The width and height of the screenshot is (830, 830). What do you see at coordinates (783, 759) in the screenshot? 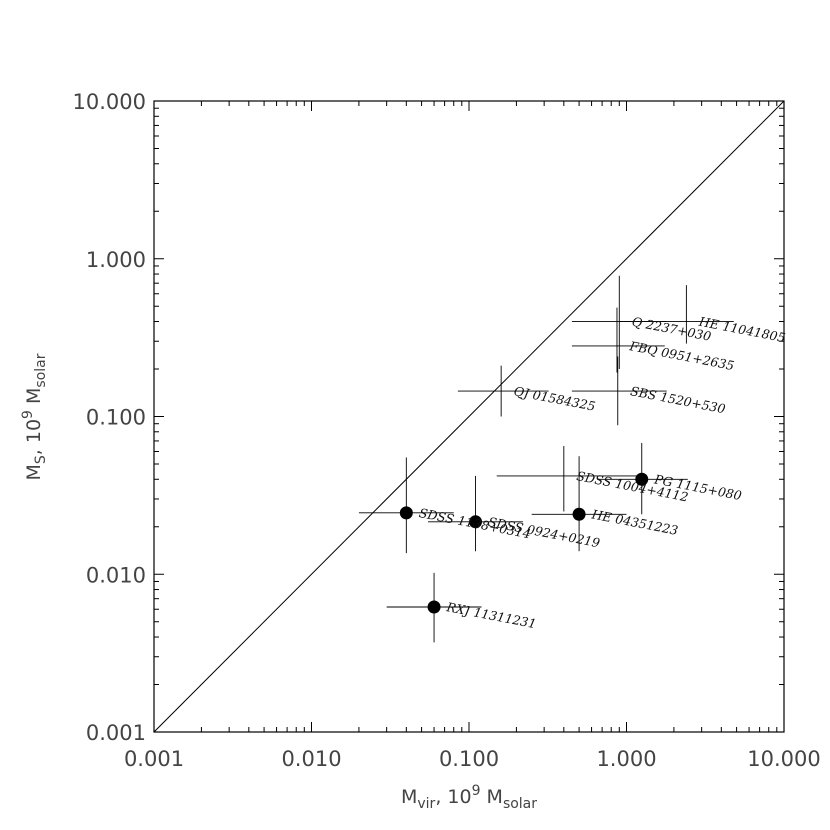
I see `x-tick-label: 10.000` at bounding box center [783, 759].